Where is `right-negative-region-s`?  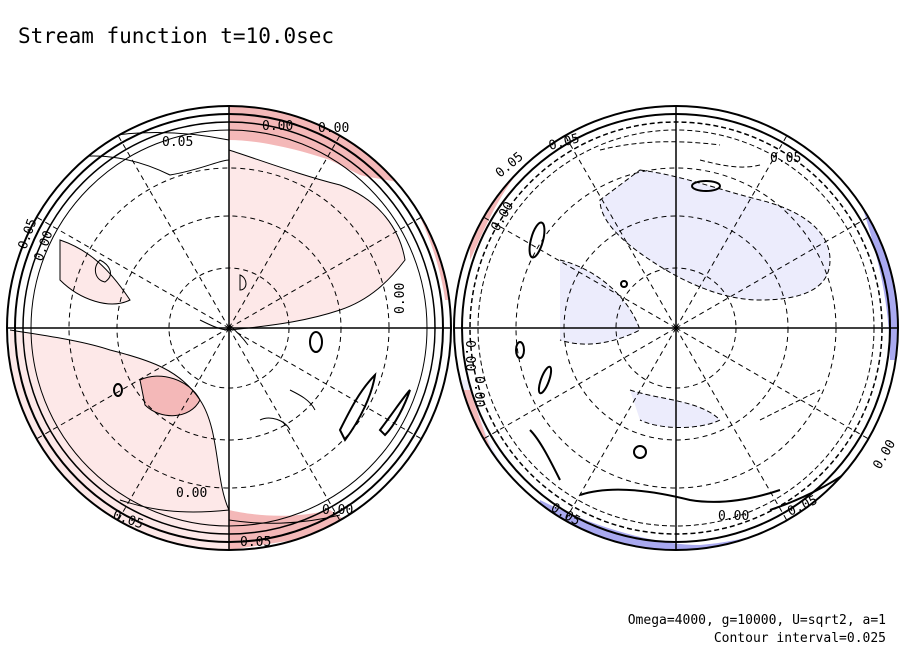 right-negative-region-s is located at coordinates (675, 409).